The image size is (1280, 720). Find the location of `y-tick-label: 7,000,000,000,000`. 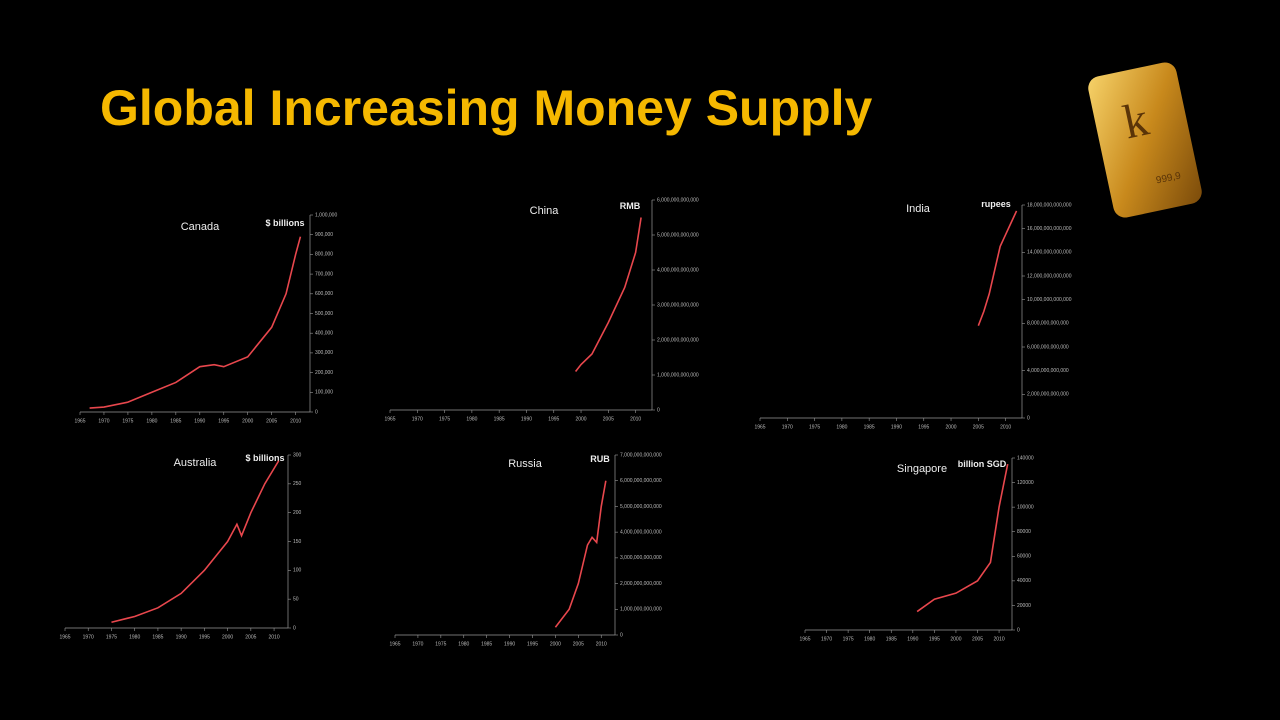

y-tick-label: 7,000,000,000,000 is located at coordinates (641, 455).